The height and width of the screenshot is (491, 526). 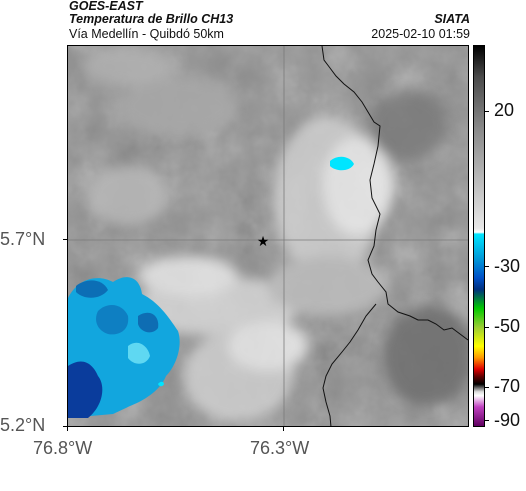 What do you see at coordinates (23, 425) in the screenshot?
I see `lat-label-2: 5.2°N` at bounding box center [23, 425].